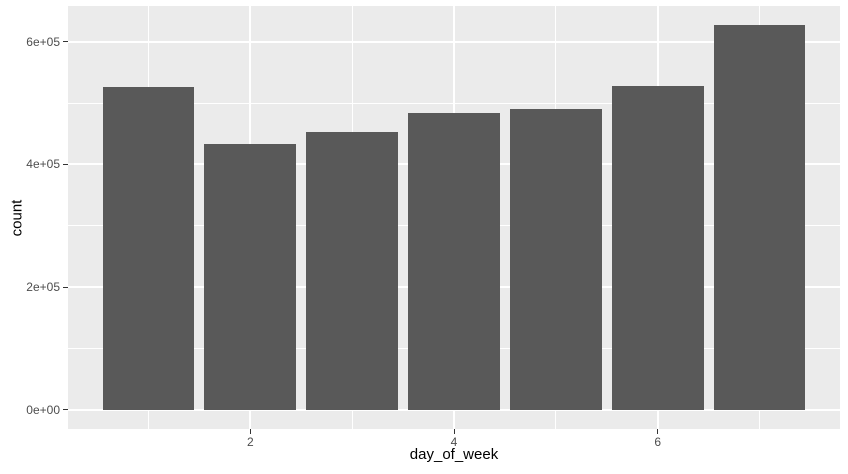 The height and width of the screenshot is (474, 848). Describe the element at coordinates (454, 442) in the screenshot. I see `x-tick-label: 4` at that location.